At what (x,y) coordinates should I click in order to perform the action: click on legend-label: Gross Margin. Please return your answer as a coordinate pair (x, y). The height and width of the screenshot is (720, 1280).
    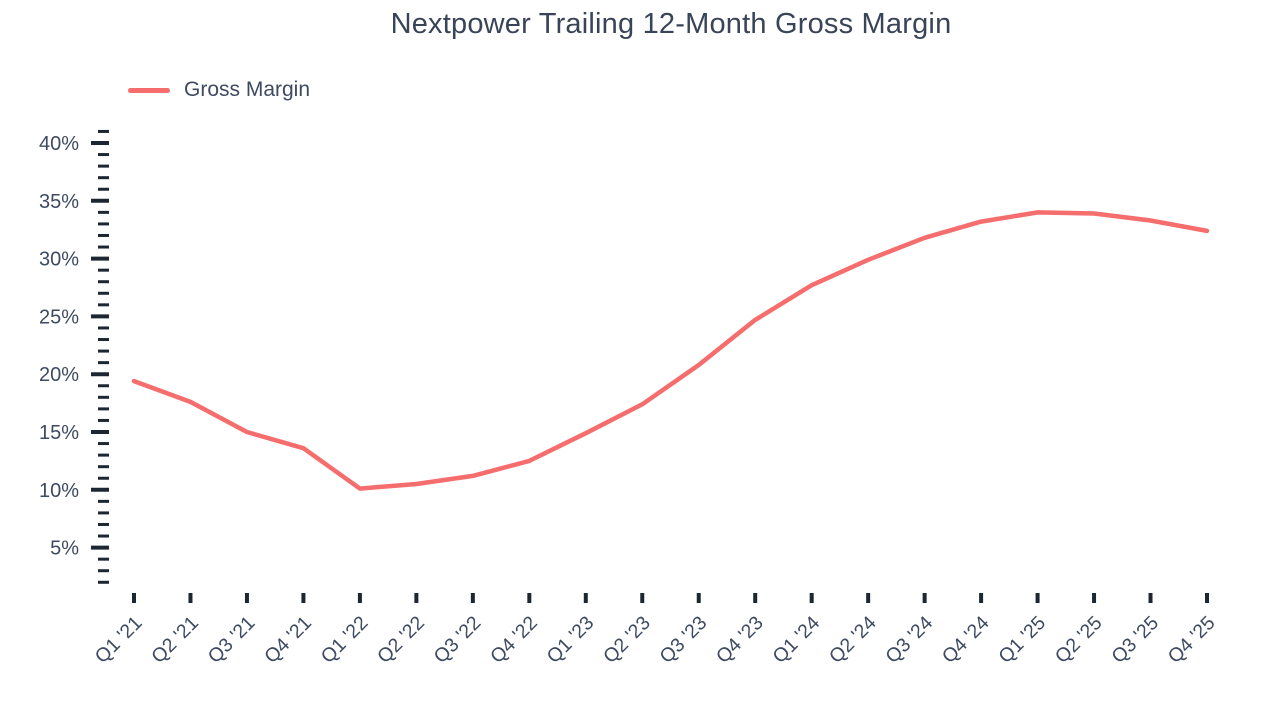
    Looking at the image, I should click on (247, 89).